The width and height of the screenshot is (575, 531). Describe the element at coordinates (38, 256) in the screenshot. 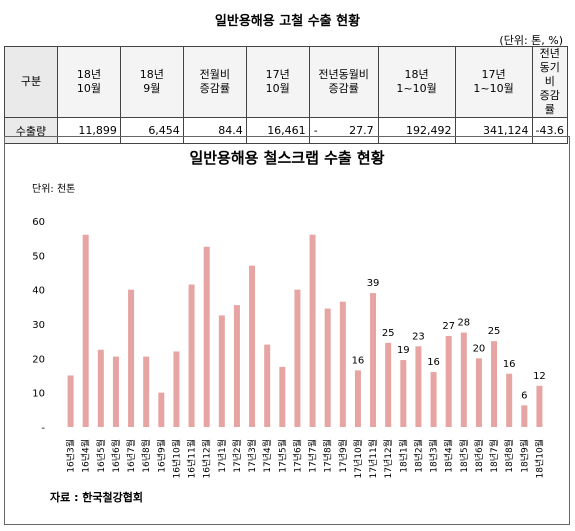

I see `y-tick-label: 50` at that location.